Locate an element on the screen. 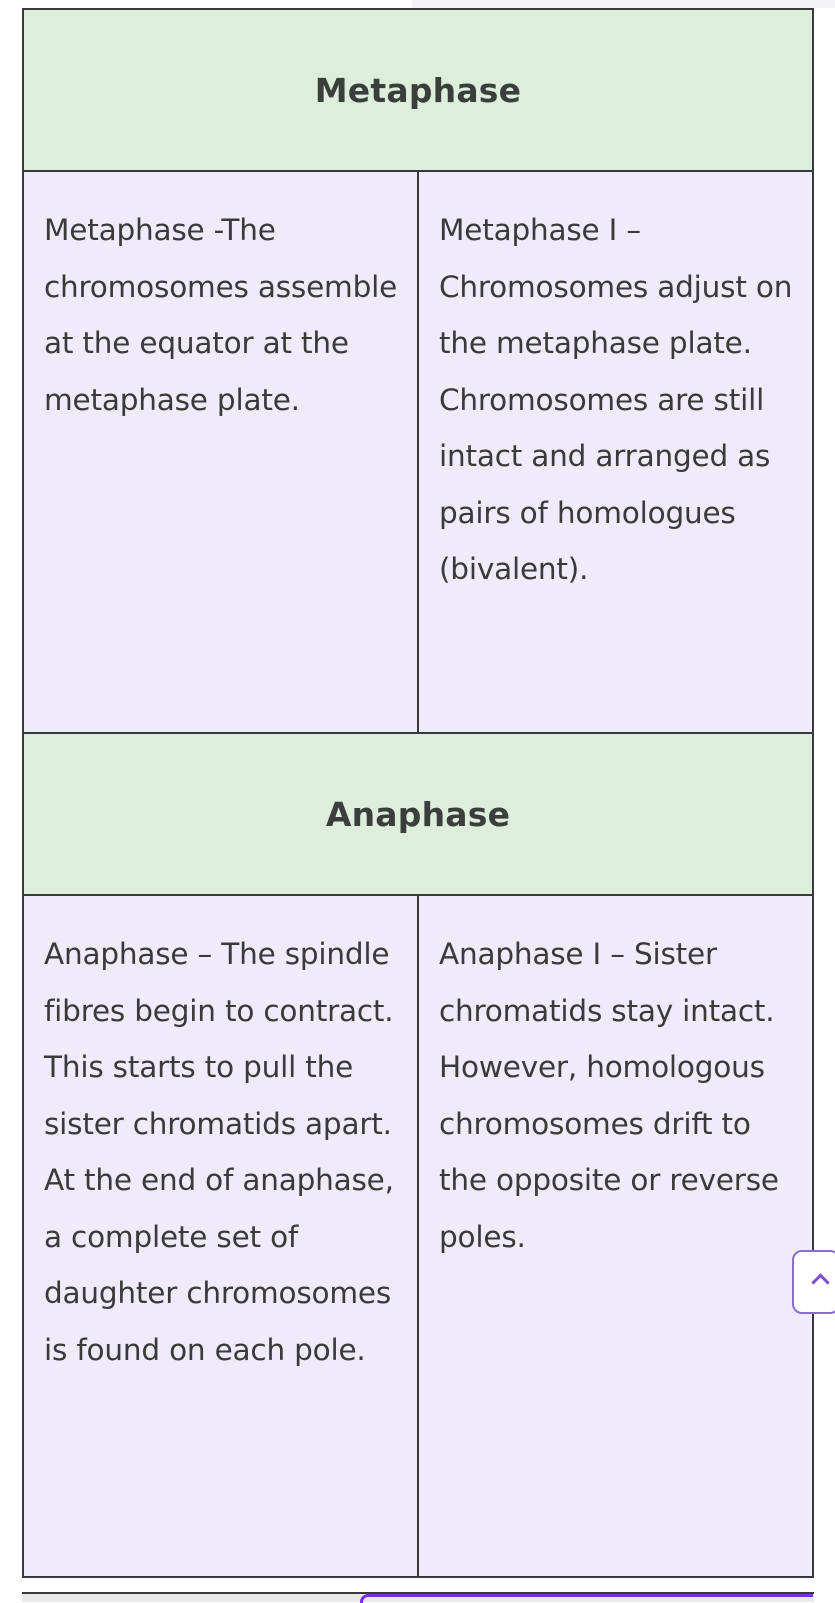 This screenshot has width=835, height=1603. section-title: Anaphase is located at coordinates (418, 814).